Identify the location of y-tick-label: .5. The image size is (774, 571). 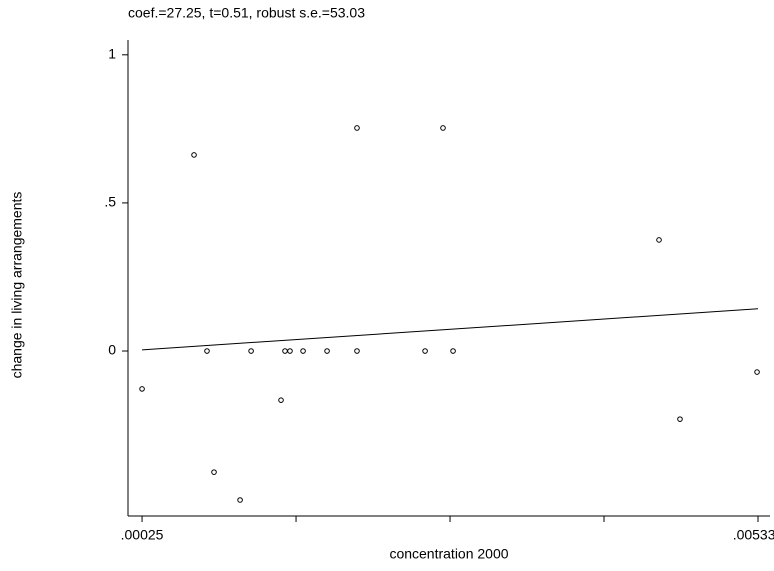
(110, 202).